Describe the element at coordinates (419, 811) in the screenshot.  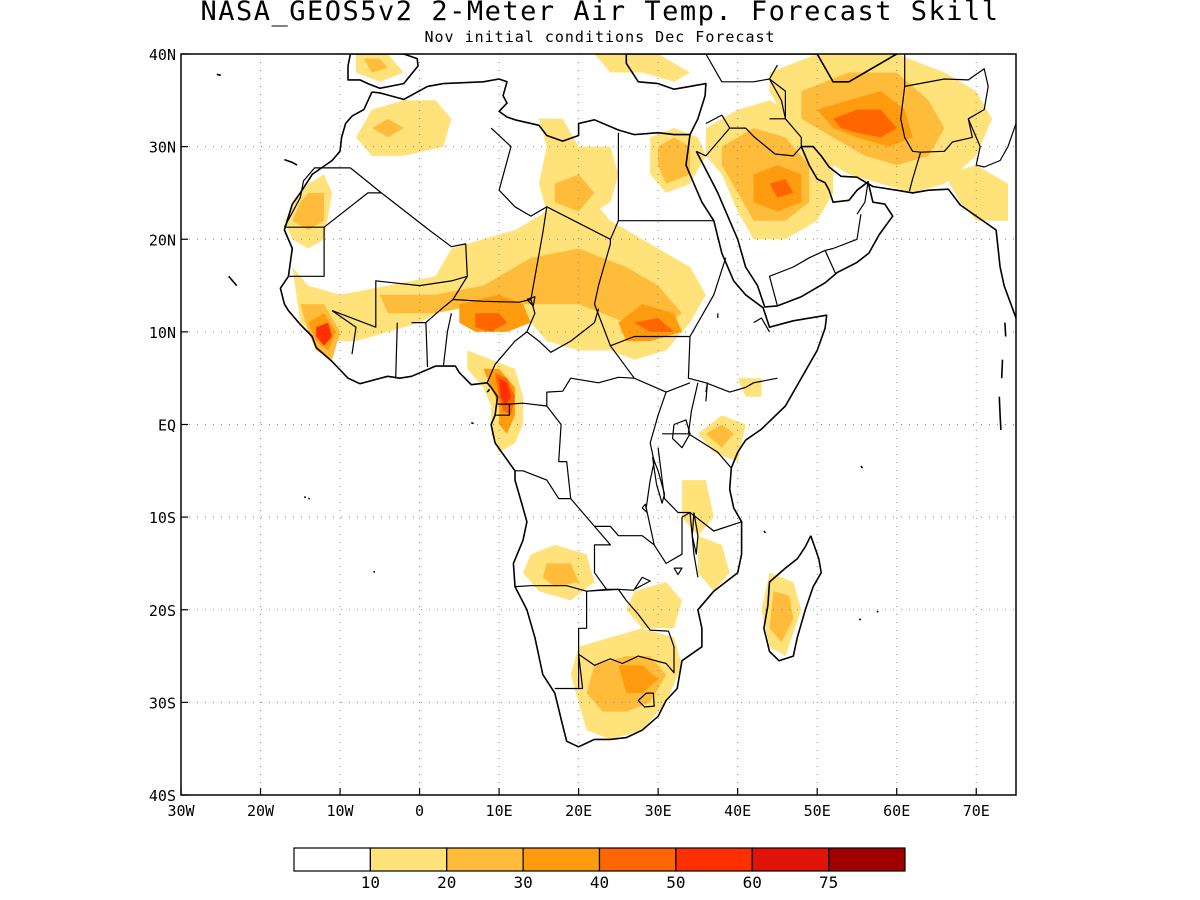
I see `x-tick-label: 0` at that location.